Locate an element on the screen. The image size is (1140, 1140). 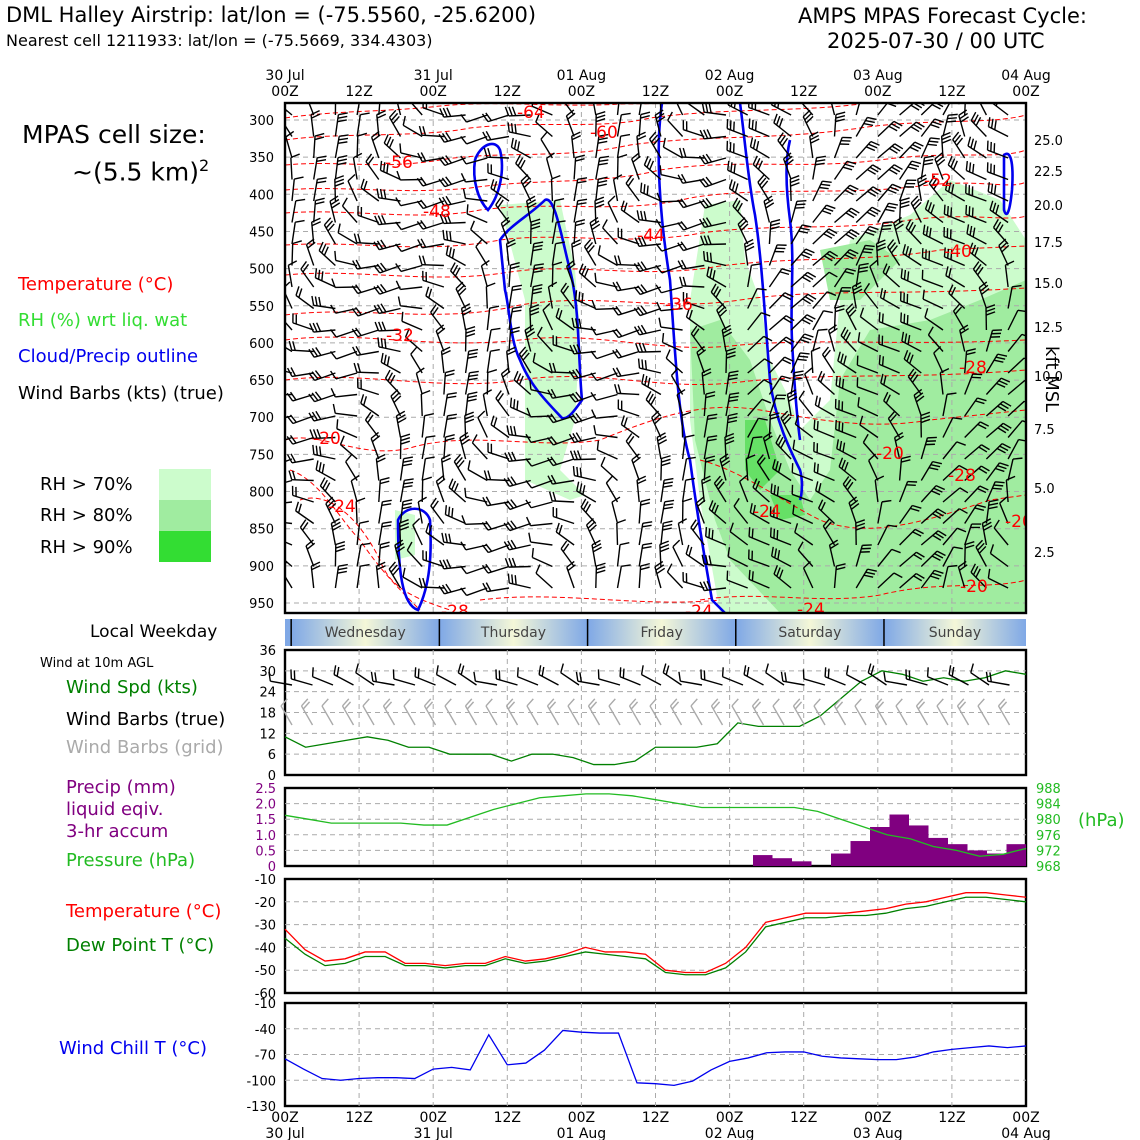
top-hour-label: 00Z is located at coordinates (284, 92).